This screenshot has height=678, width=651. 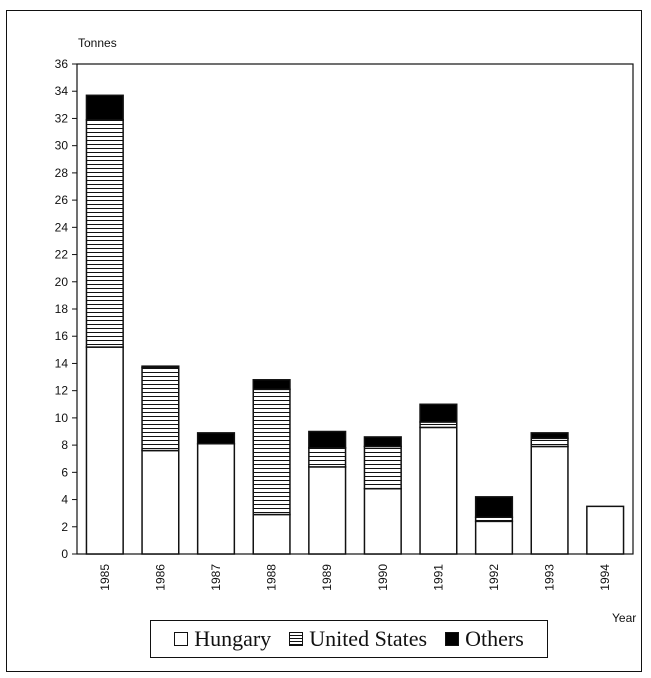 I want to click on x-tick-label: 1993, so click(x=550, y=577).